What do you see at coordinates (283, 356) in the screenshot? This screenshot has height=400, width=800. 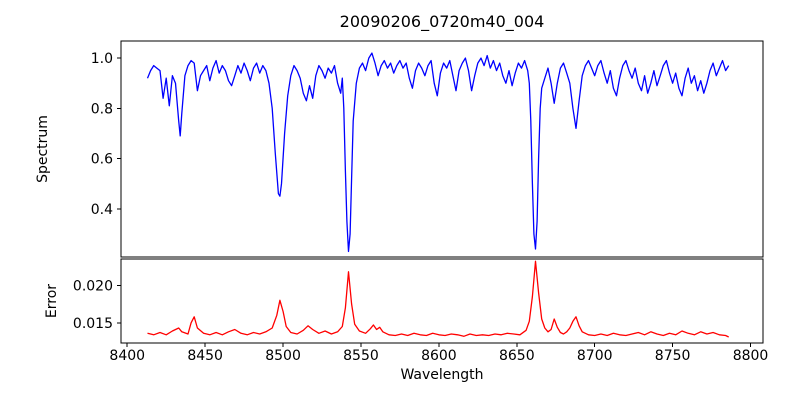 I see `x-tick-label: 8500` at bounding box center [283, 356].